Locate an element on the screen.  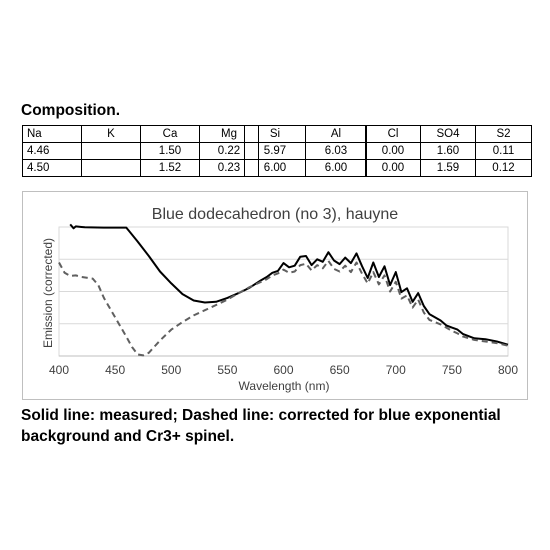
y-axis-label: Emission (corrected) is located at coordinates (48, 293).